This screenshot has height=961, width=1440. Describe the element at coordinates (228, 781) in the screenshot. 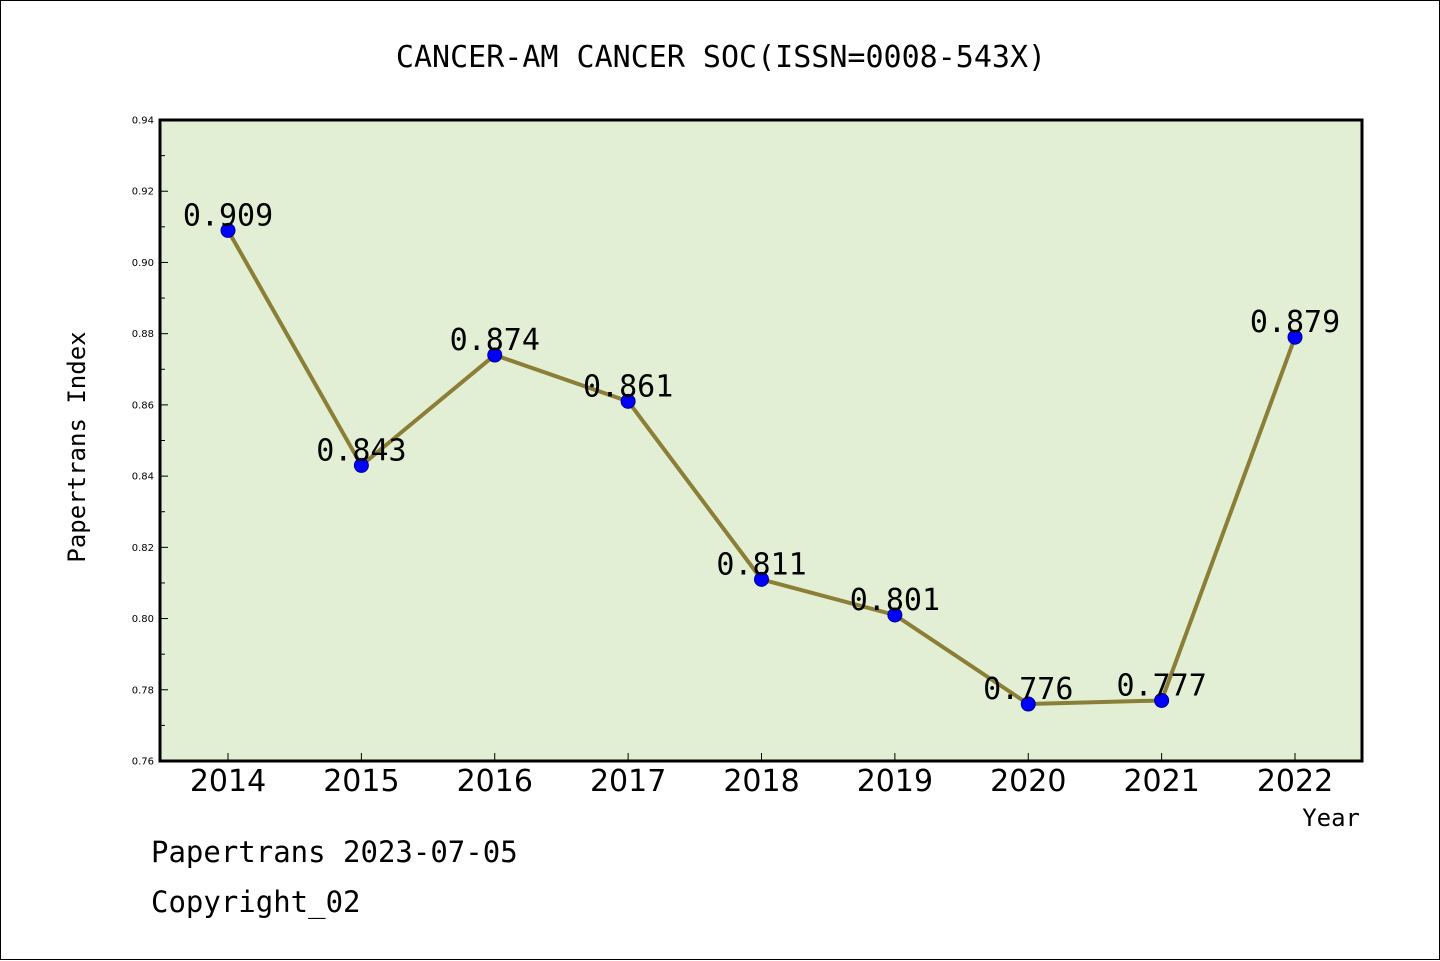

I see `x-tick-label: 2014` at that location.